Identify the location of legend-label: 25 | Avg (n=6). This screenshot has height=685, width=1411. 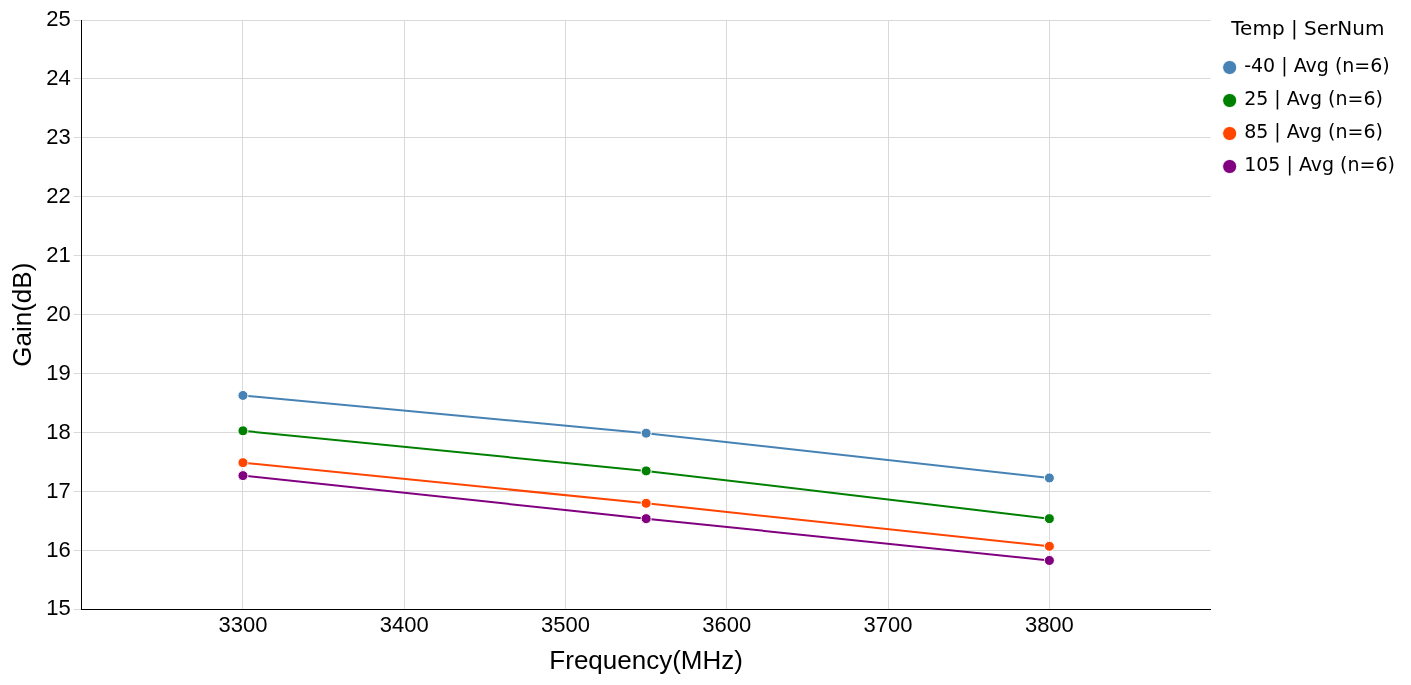
(1313, 99).